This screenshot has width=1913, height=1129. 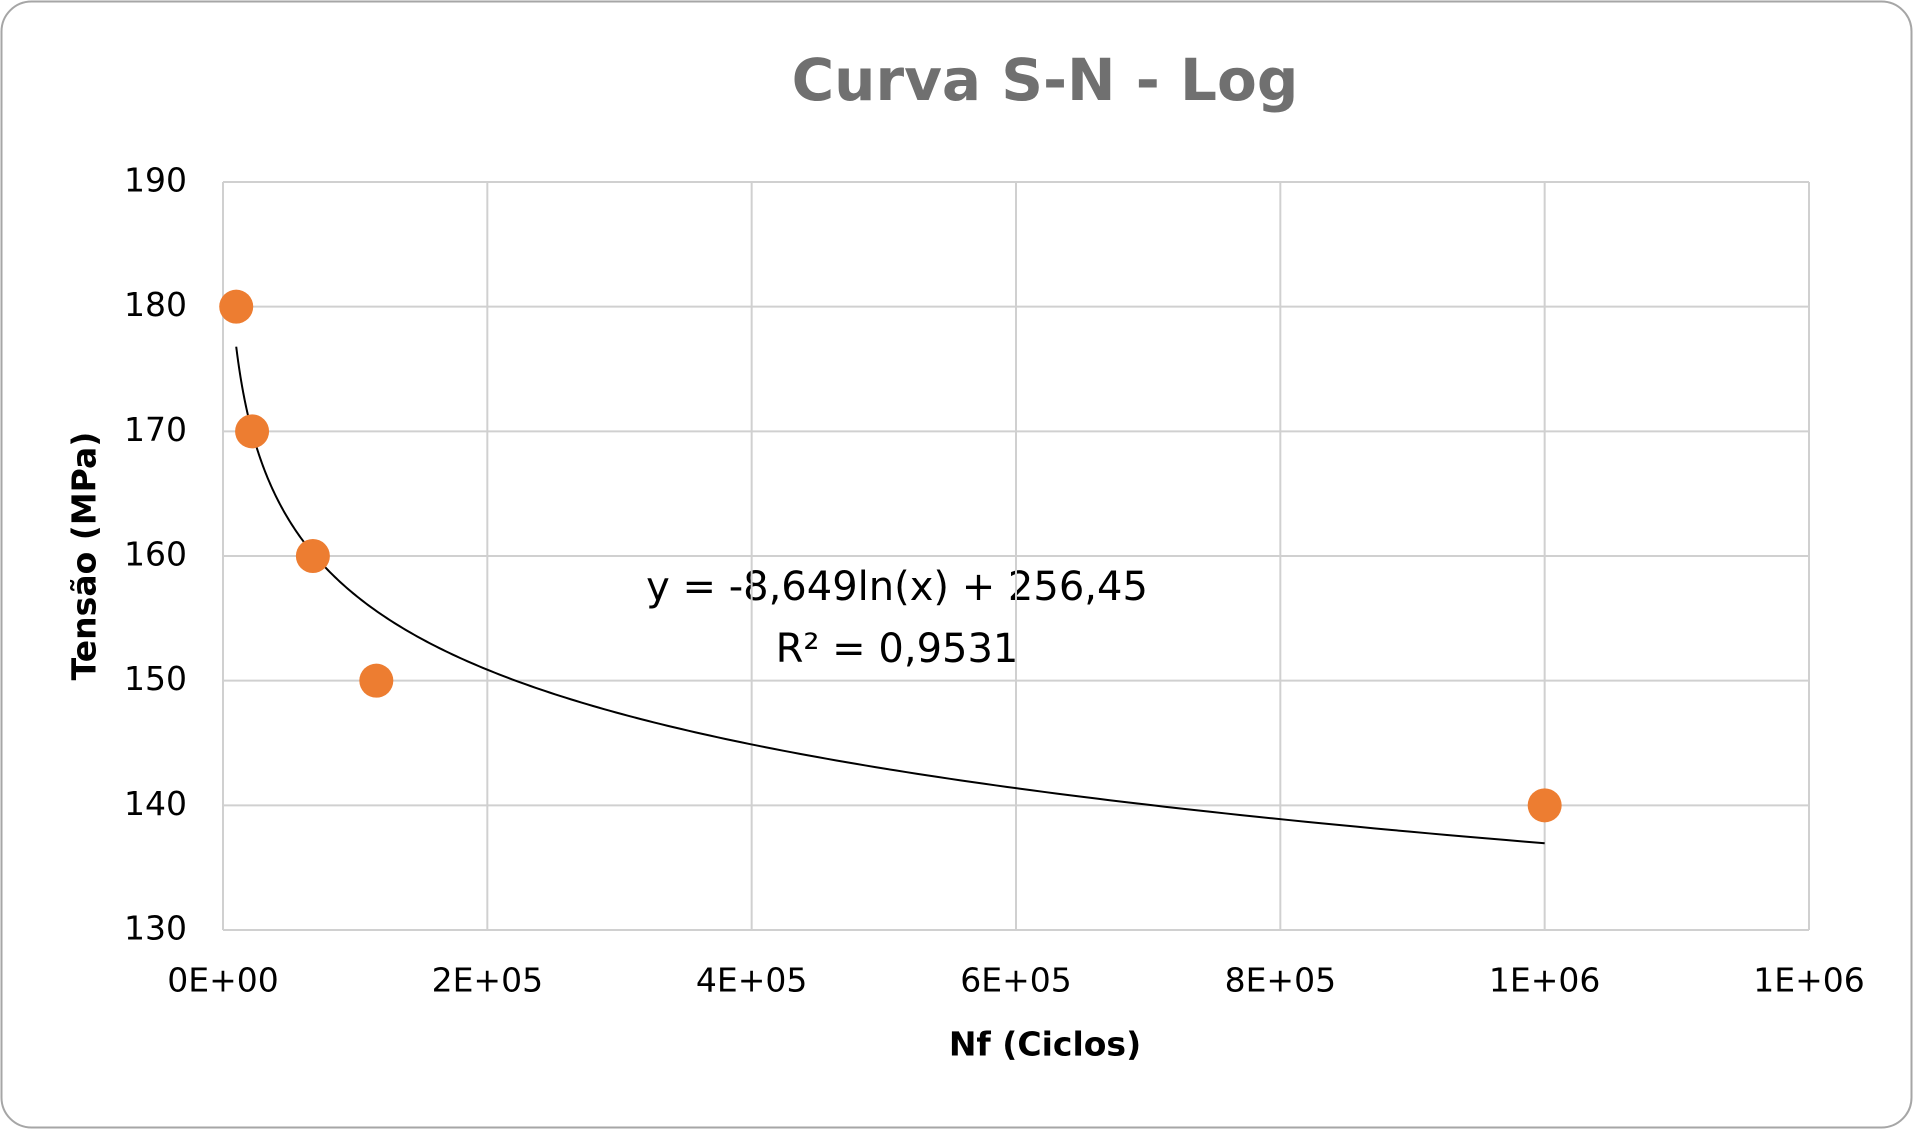 What do you see at coordinates (155, 429) in the screenshot?
I see `y-tick-label: 170` at bounding box center [155, 429].